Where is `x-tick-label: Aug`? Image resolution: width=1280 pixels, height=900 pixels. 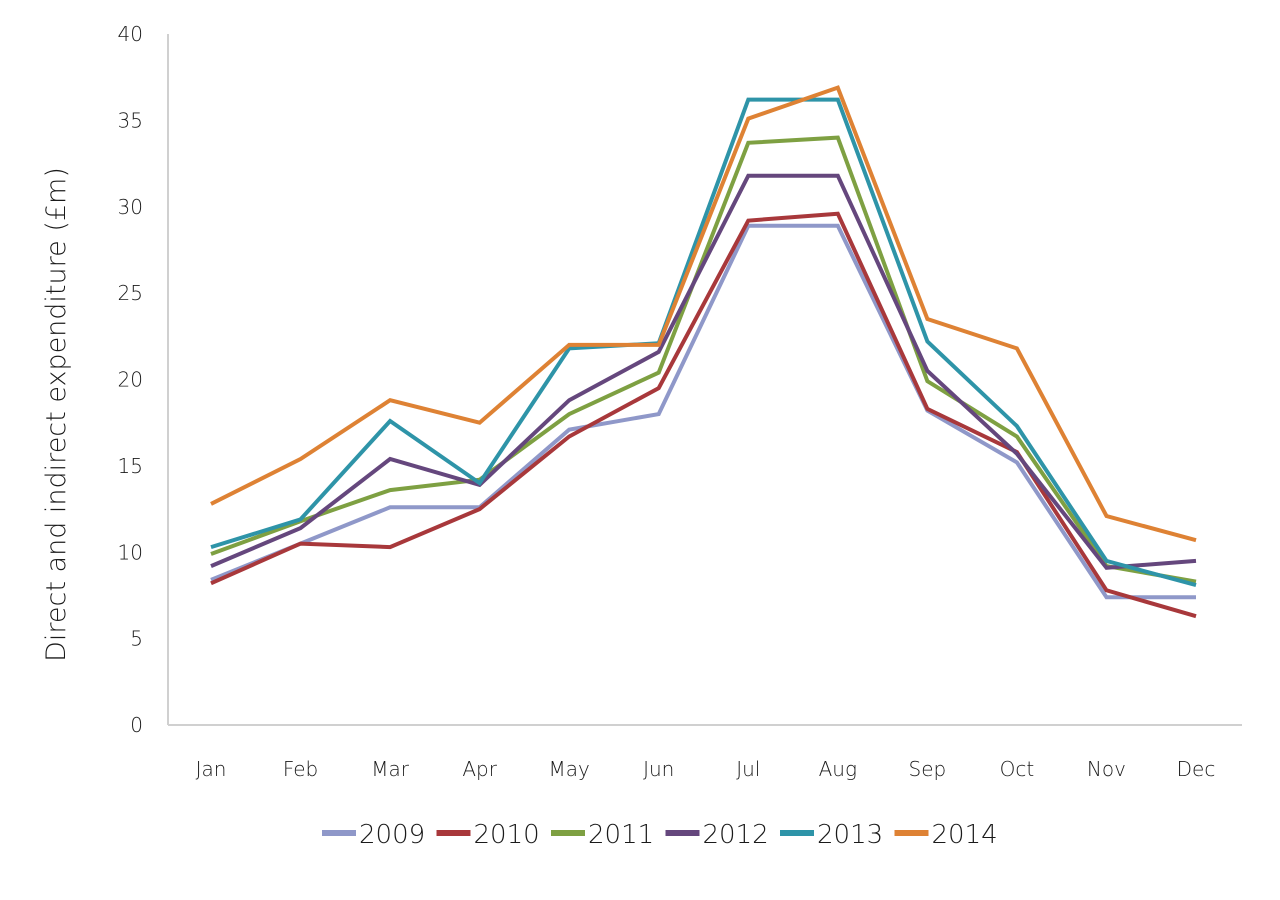 x-tick-label: Aug is located at coordinates (838, 769).